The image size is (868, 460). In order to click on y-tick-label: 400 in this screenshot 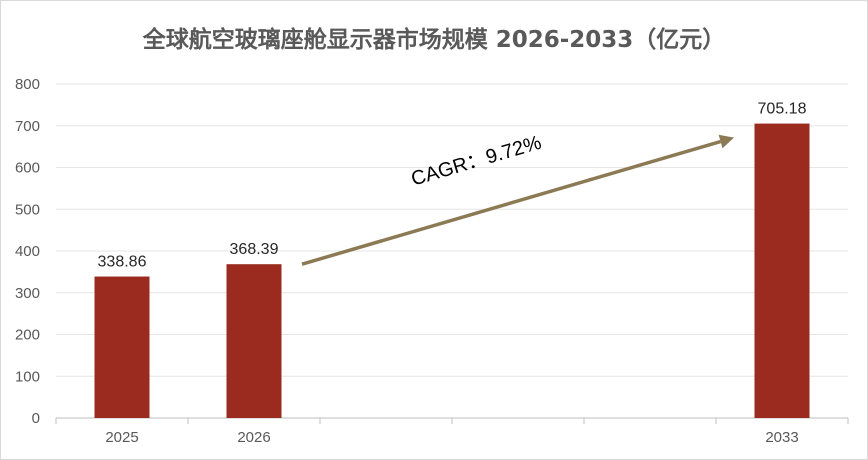, I will do `click(27, 251)`.